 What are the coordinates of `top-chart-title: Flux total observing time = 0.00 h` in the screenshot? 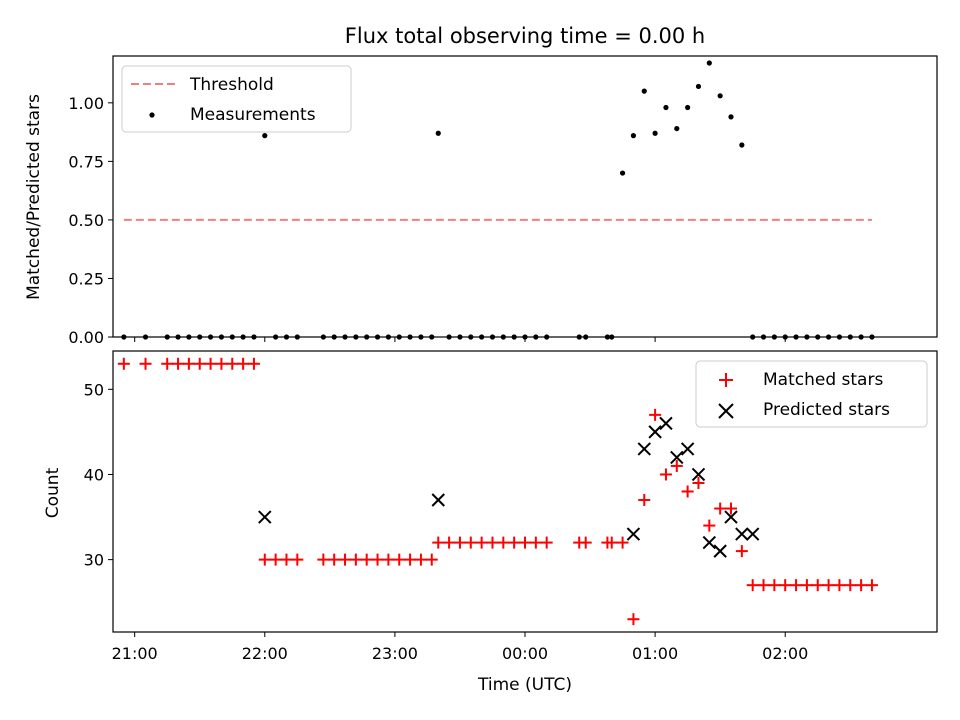 It's located at (525, 36).